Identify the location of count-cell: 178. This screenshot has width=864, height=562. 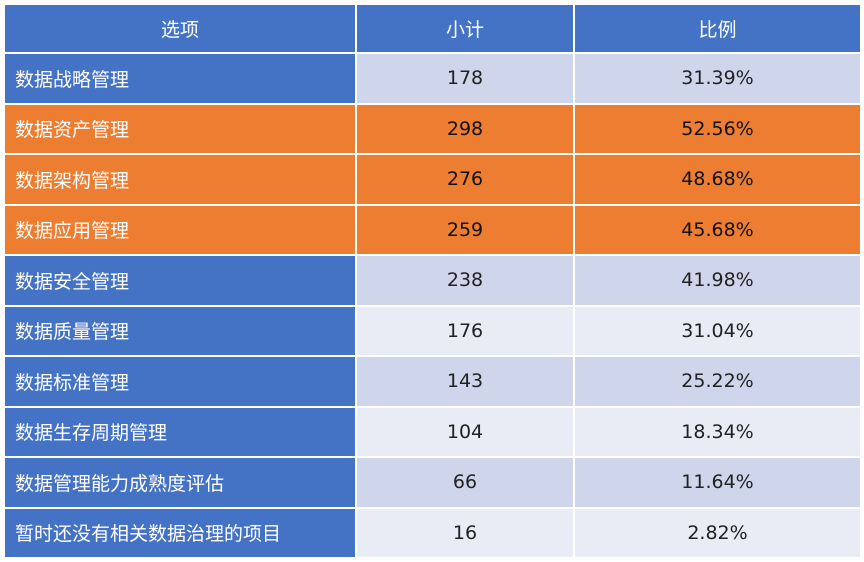
(465, 78).